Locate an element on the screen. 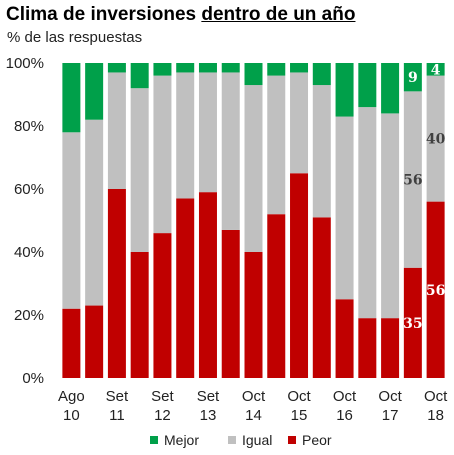 The width and height of the screenshot is (454, 455). x-tick-label-day: 13 is located at coordinates (208, 415).